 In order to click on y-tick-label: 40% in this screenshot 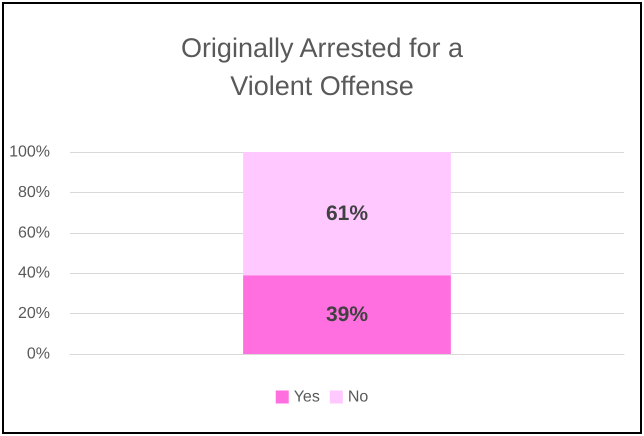, I will do `click(34, 273)`.